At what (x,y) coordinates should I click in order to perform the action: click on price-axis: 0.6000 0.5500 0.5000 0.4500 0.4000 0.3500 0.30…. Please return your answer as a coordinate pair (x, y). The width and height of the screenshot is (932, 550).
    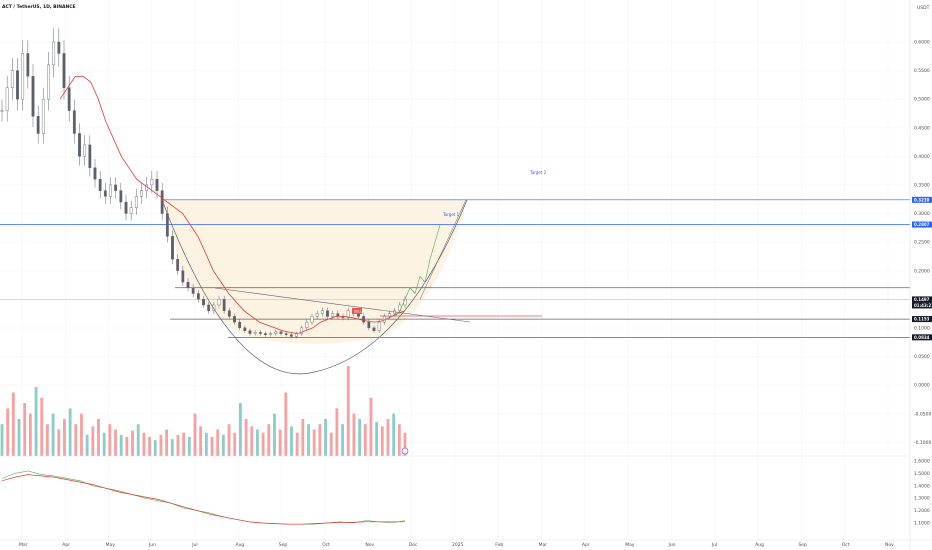
    Looking at the image, I should click on (923, 243).